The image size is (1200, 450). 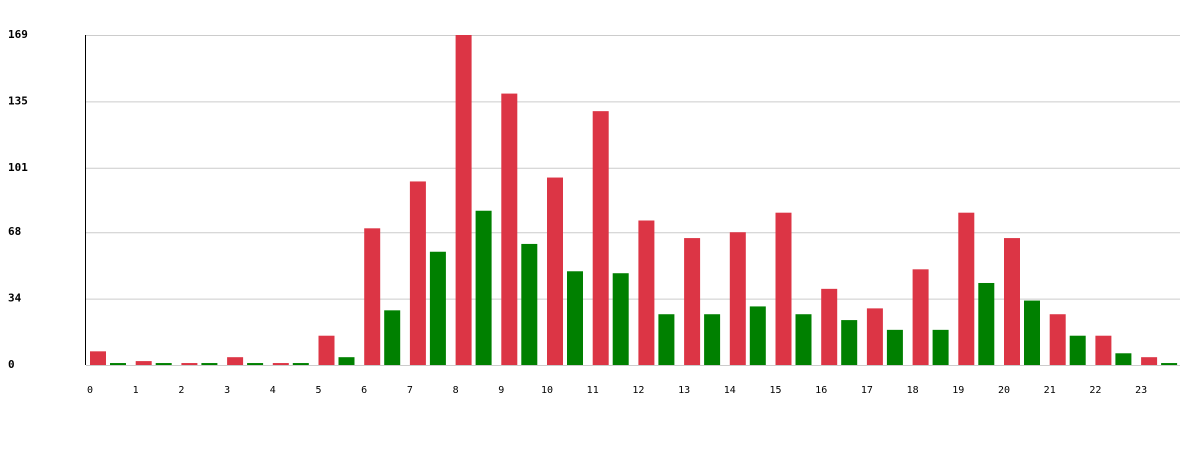 What do you see at coordinates (318, 390) in the screenshot?
I see `x-tick-label: 5` at bounding box center [318, 390].